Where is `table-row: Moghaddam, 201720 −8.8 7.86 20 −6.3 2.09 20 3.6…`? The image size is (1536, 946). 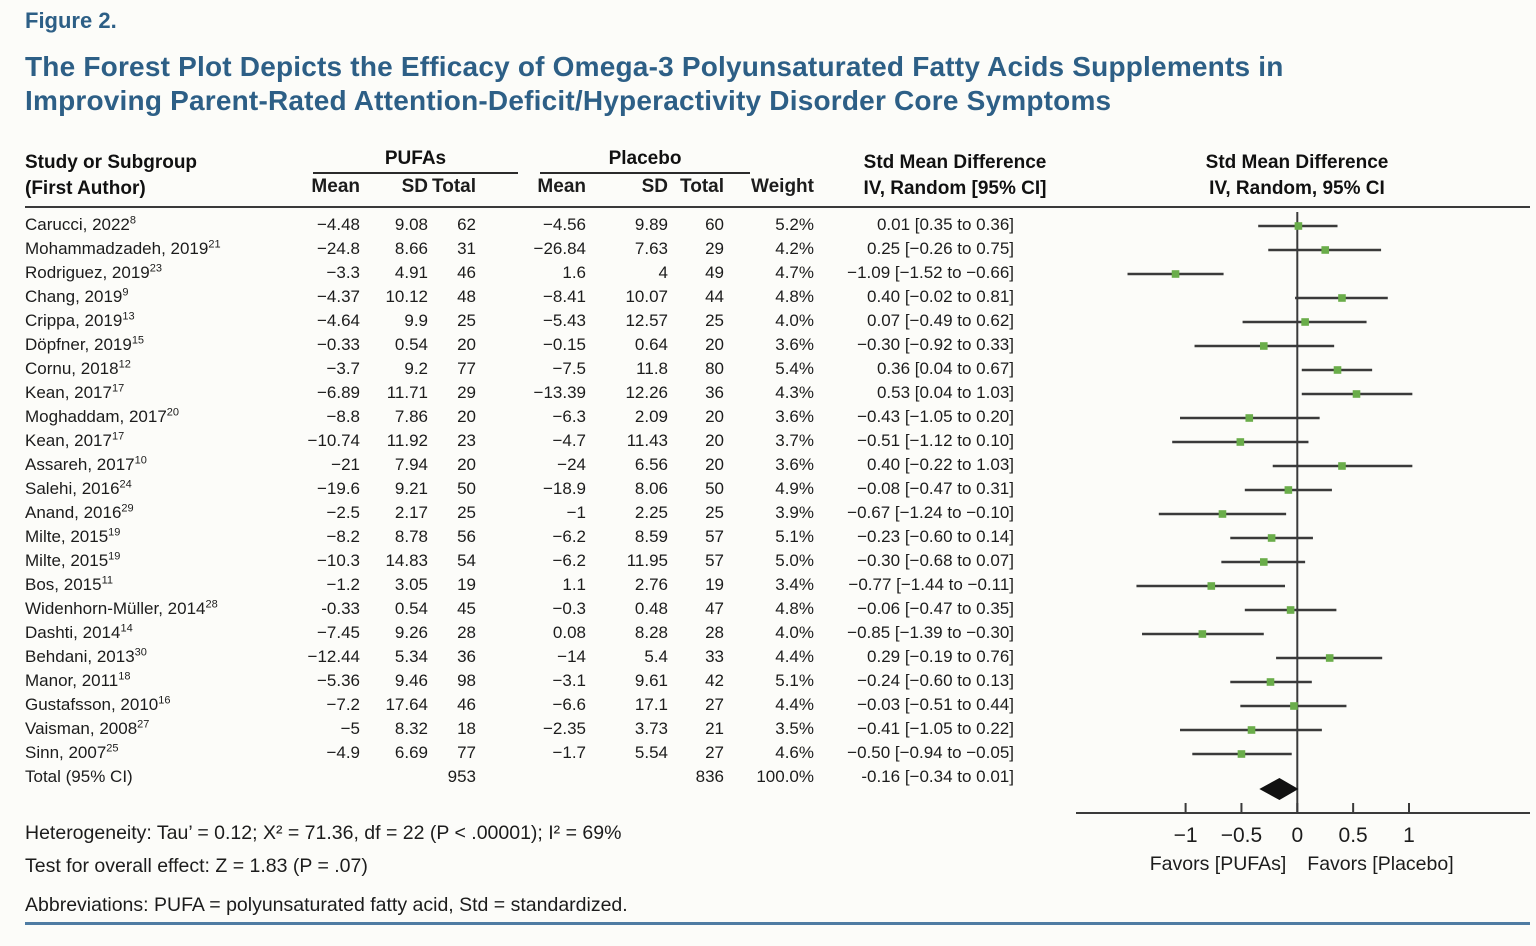 table-row: Moghaddam, 201720 −8.8 7.86 20 −6.3 2.09 20 3.6… is located at coordinates (768, 417).